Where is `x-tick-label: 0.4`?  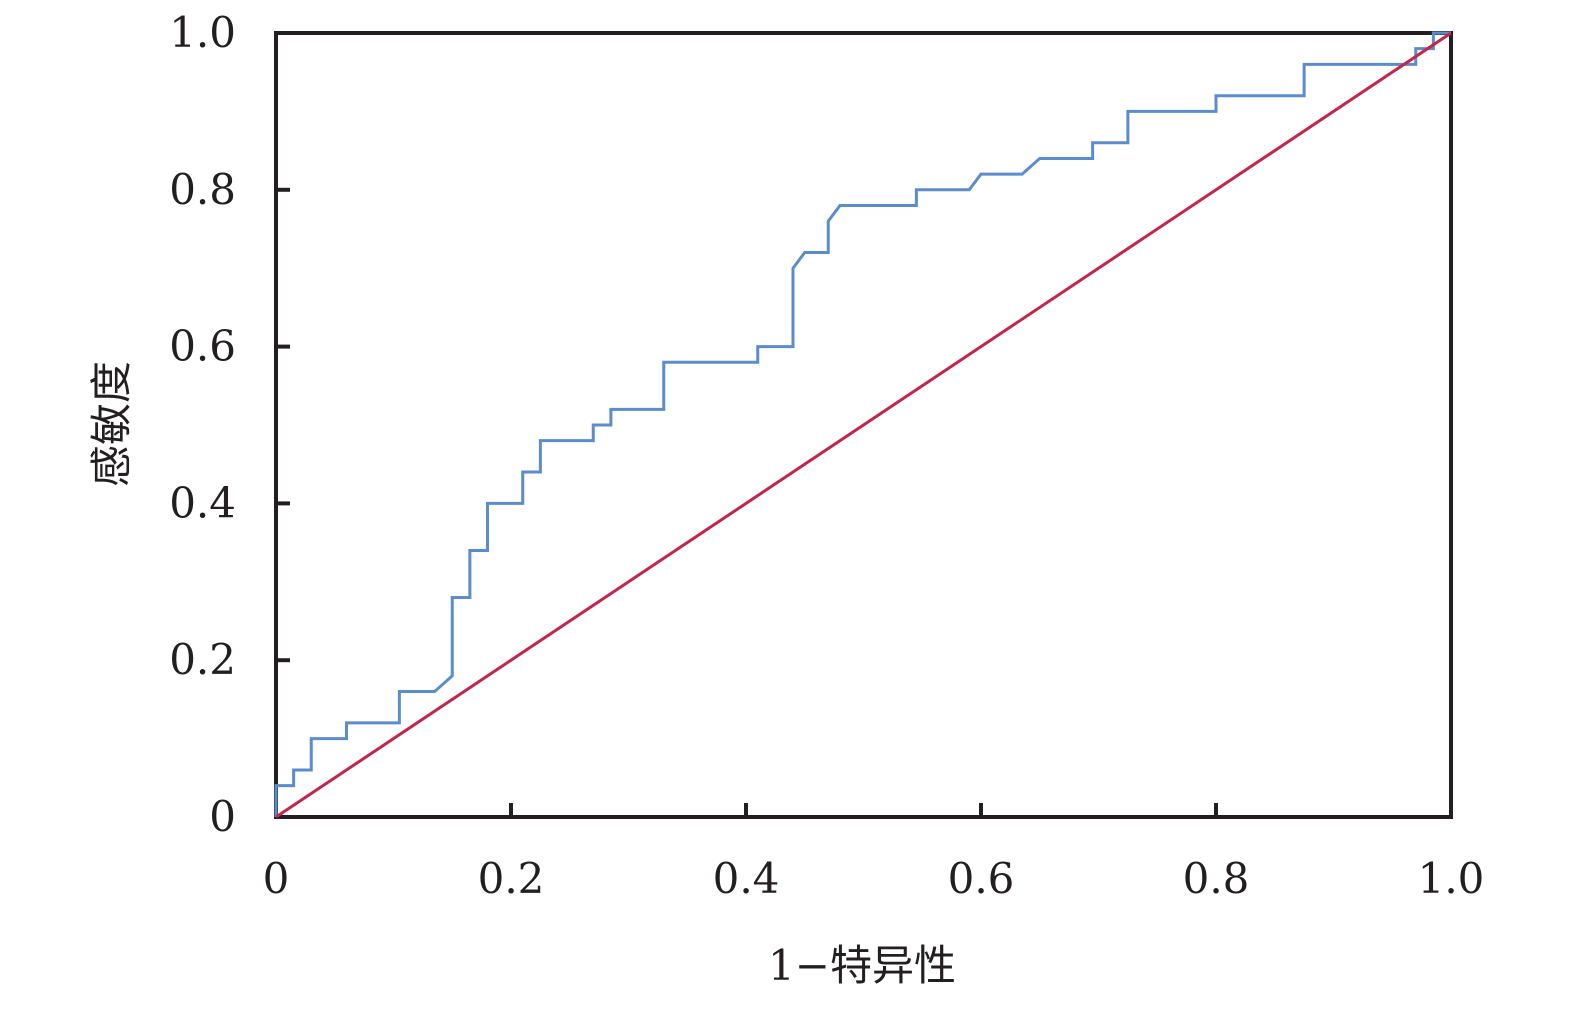 x-tick-label: 0.4 is located at coordinates (746, 878).